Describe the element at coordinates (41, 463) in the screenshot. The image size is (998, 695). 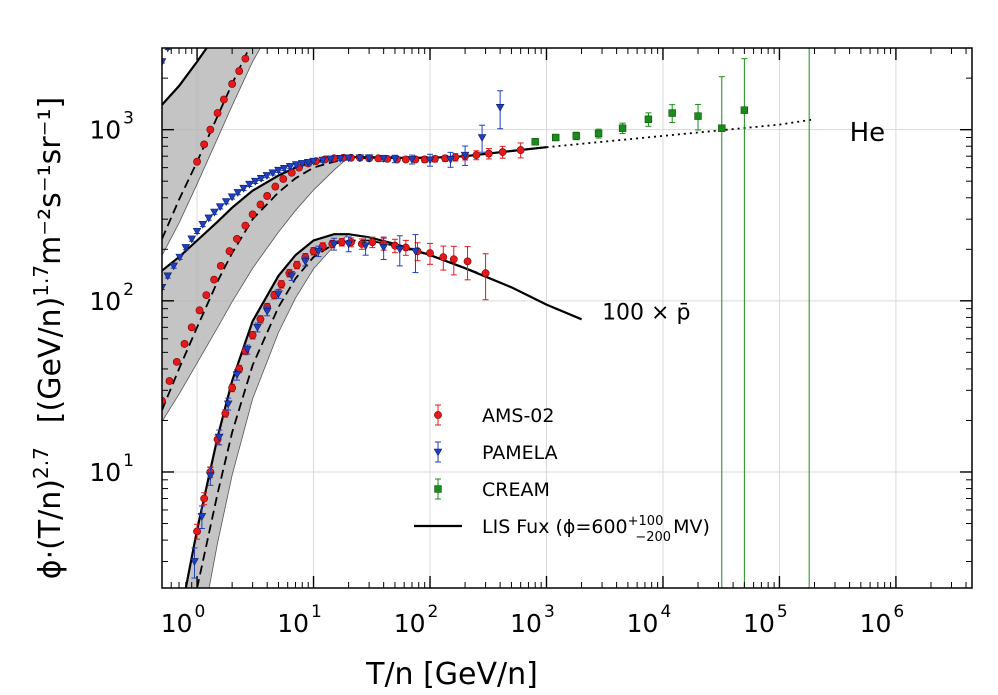
I see `y-label-exp: 2.7` at that location.